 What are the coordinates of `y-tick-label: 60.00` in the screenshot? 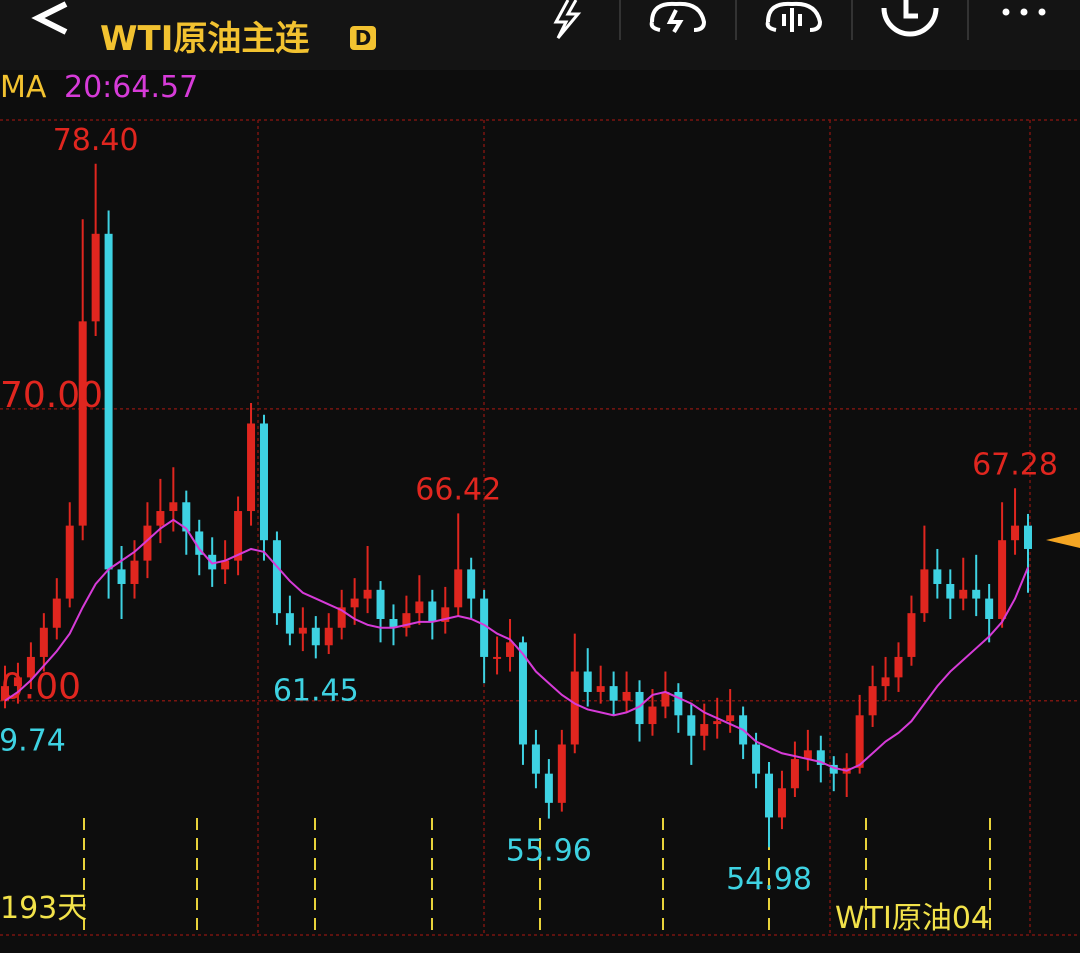 It's located at (40, 687).